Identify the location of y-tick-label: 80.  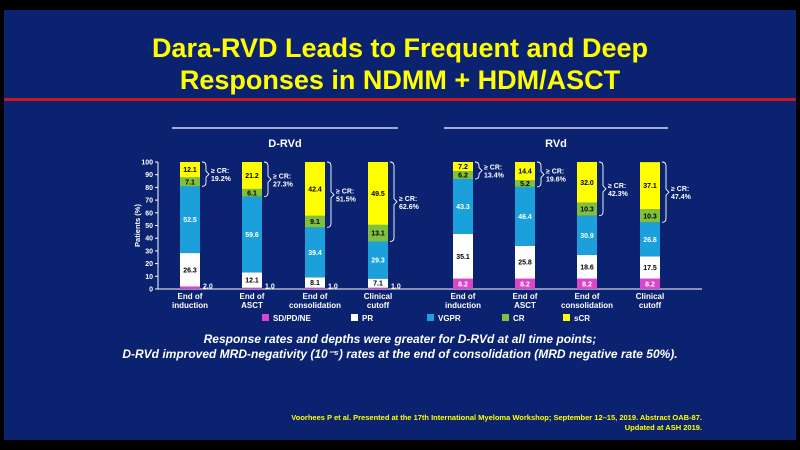
(149, 188).